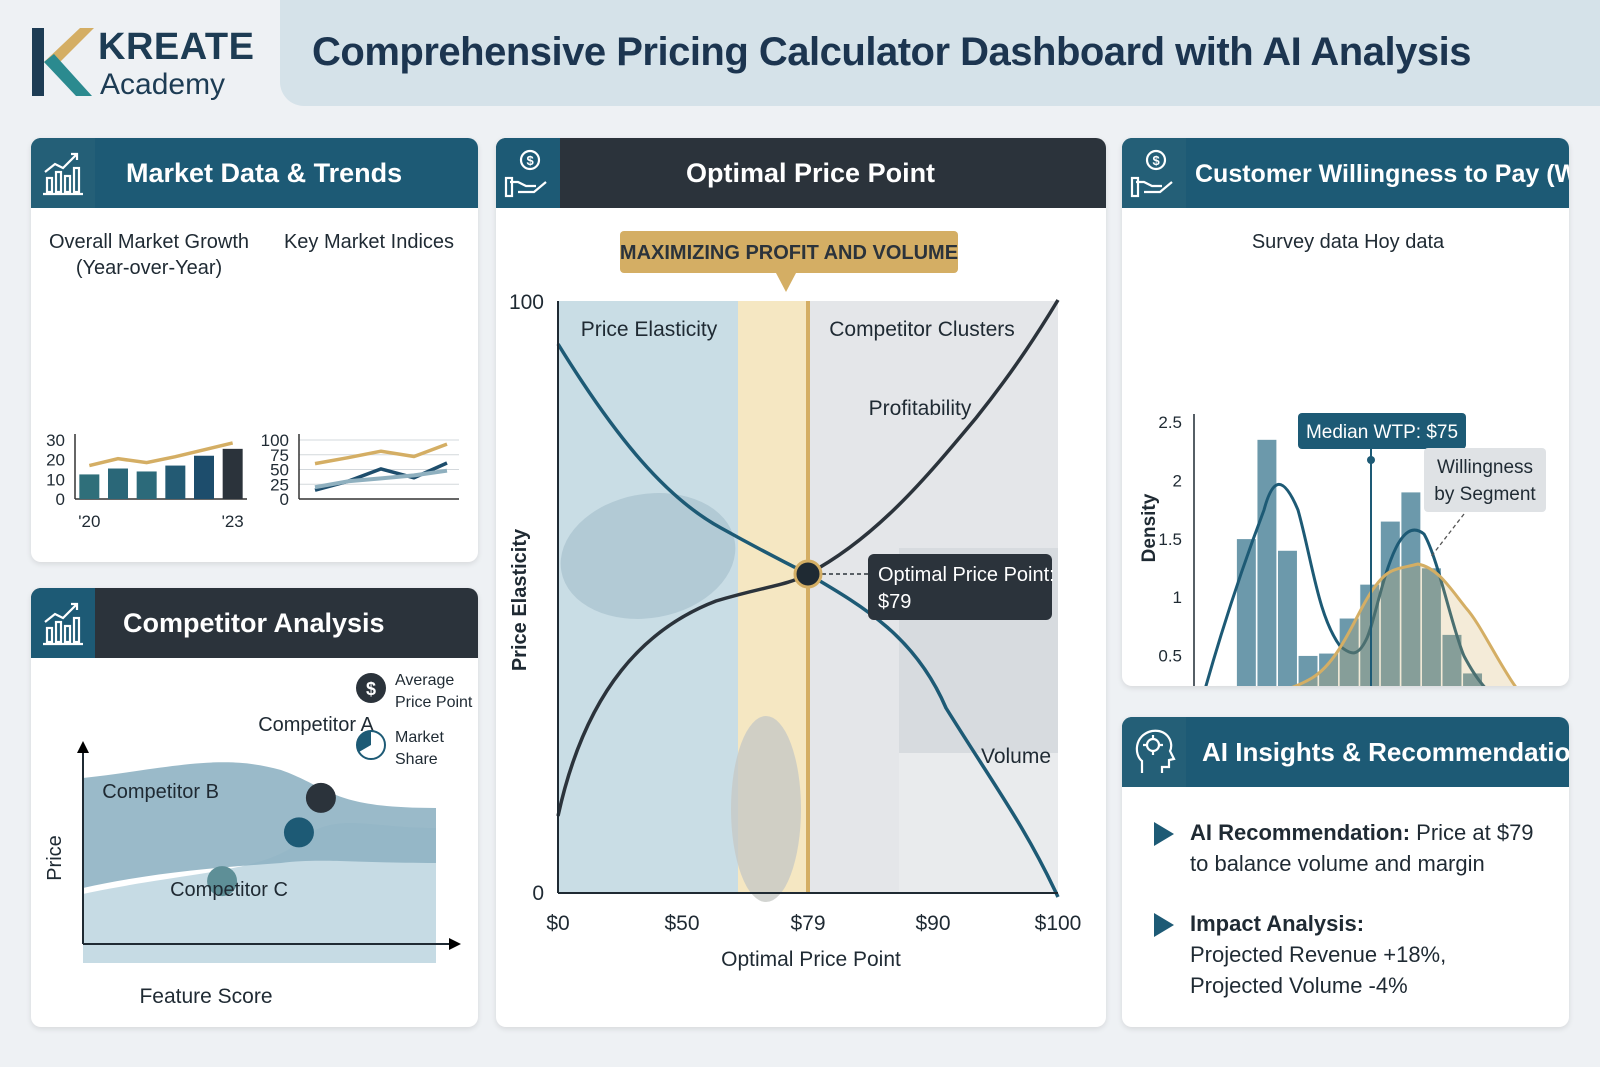 This screenshot has width=1600, height=1067. Describe the element at coordinates (1318, 954) in the screenshot. I see `impact-line-revenue: Projected Revenue +18%,` at that location.